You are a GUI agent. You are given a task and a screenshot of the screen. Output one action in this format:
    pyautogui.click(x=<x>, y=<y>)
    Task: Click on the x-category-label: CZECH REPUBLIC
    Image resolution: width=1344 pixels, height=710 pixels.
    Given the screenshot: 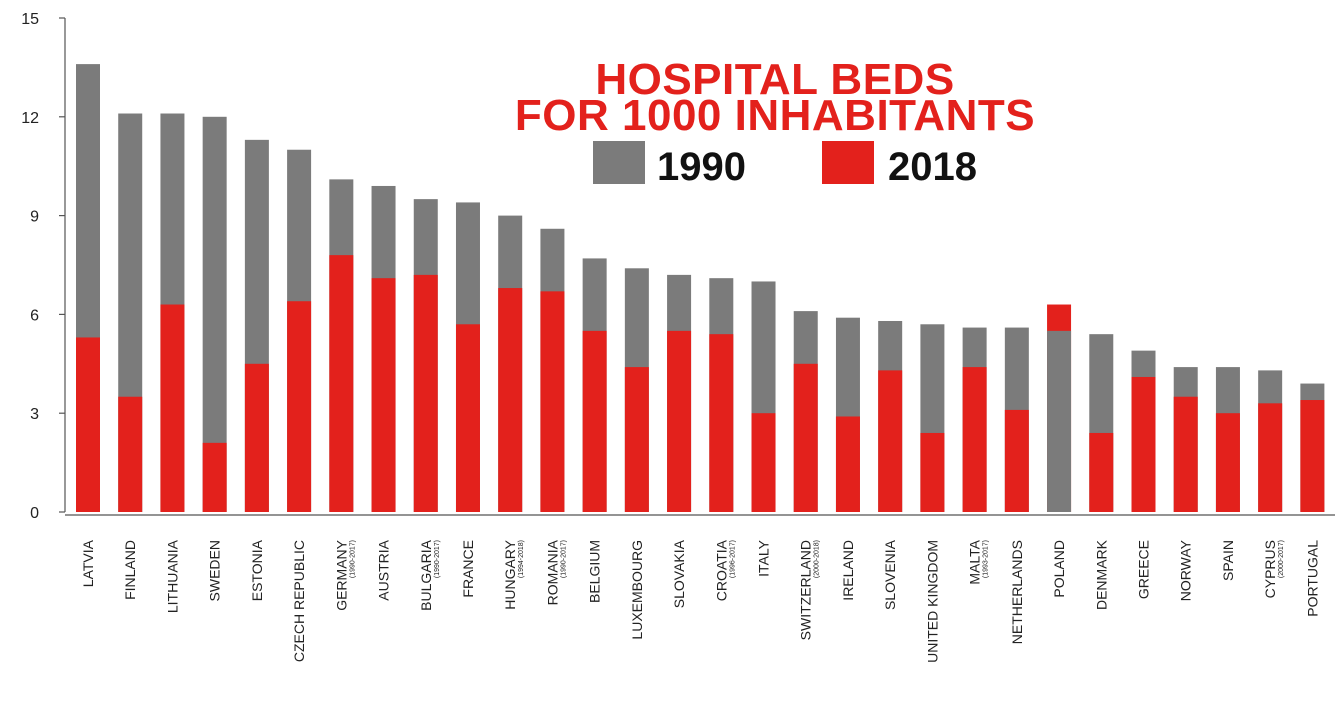 What is the action you would take?
    pyautogui.click(x=299, y=601)
    